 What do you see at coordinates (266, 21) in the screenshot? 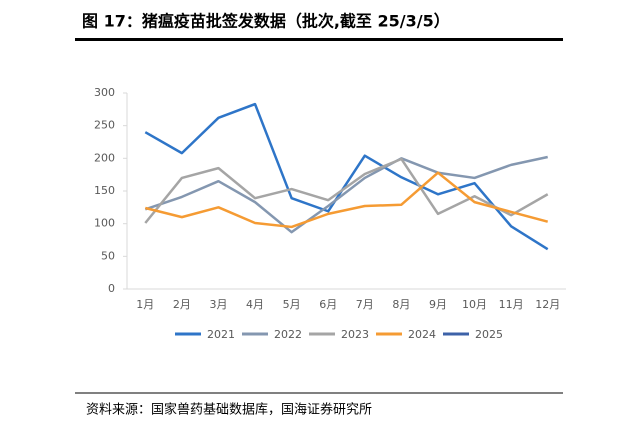
I see `figure-title: 图 17：猪瘟疫苗批签发数据（批次,截至 25/3/5）` at bounding box center [266, 21].